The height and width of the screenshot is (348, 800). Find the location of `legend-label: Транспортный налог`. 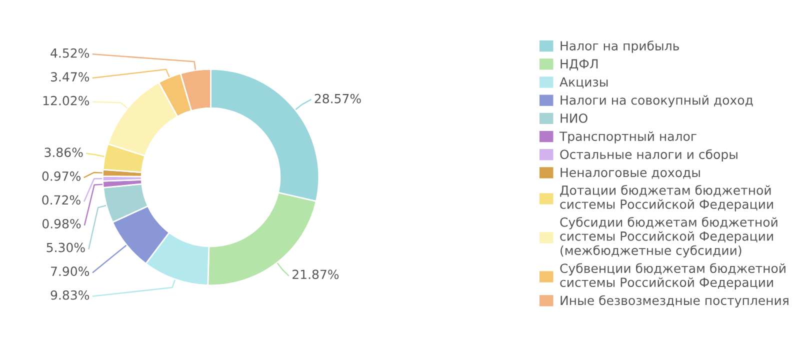

legend-label: Транспортный налог is located at coordinates (627, 137).